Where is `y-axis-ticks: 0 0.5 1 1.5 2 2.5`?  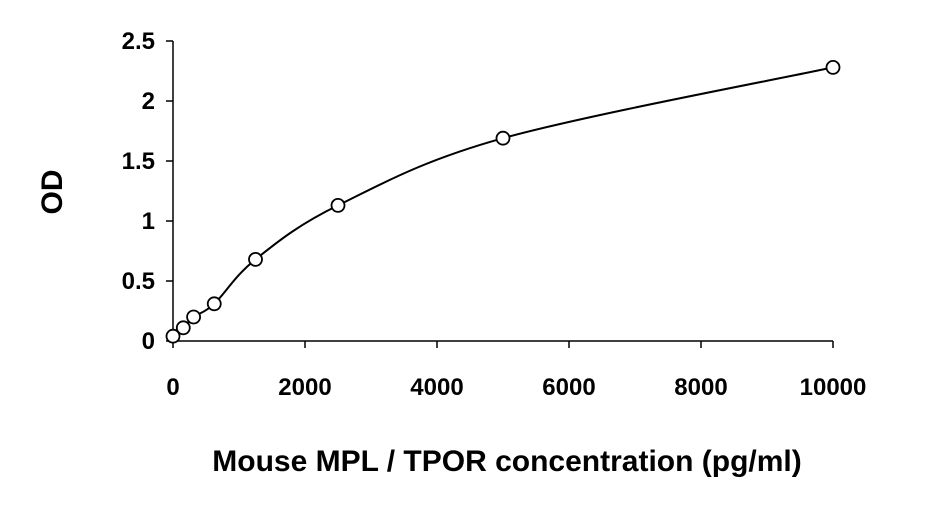
y-axis-ticks: 0 0.5 1 1.5 2 2.5 is located at coordinates (147, 191).